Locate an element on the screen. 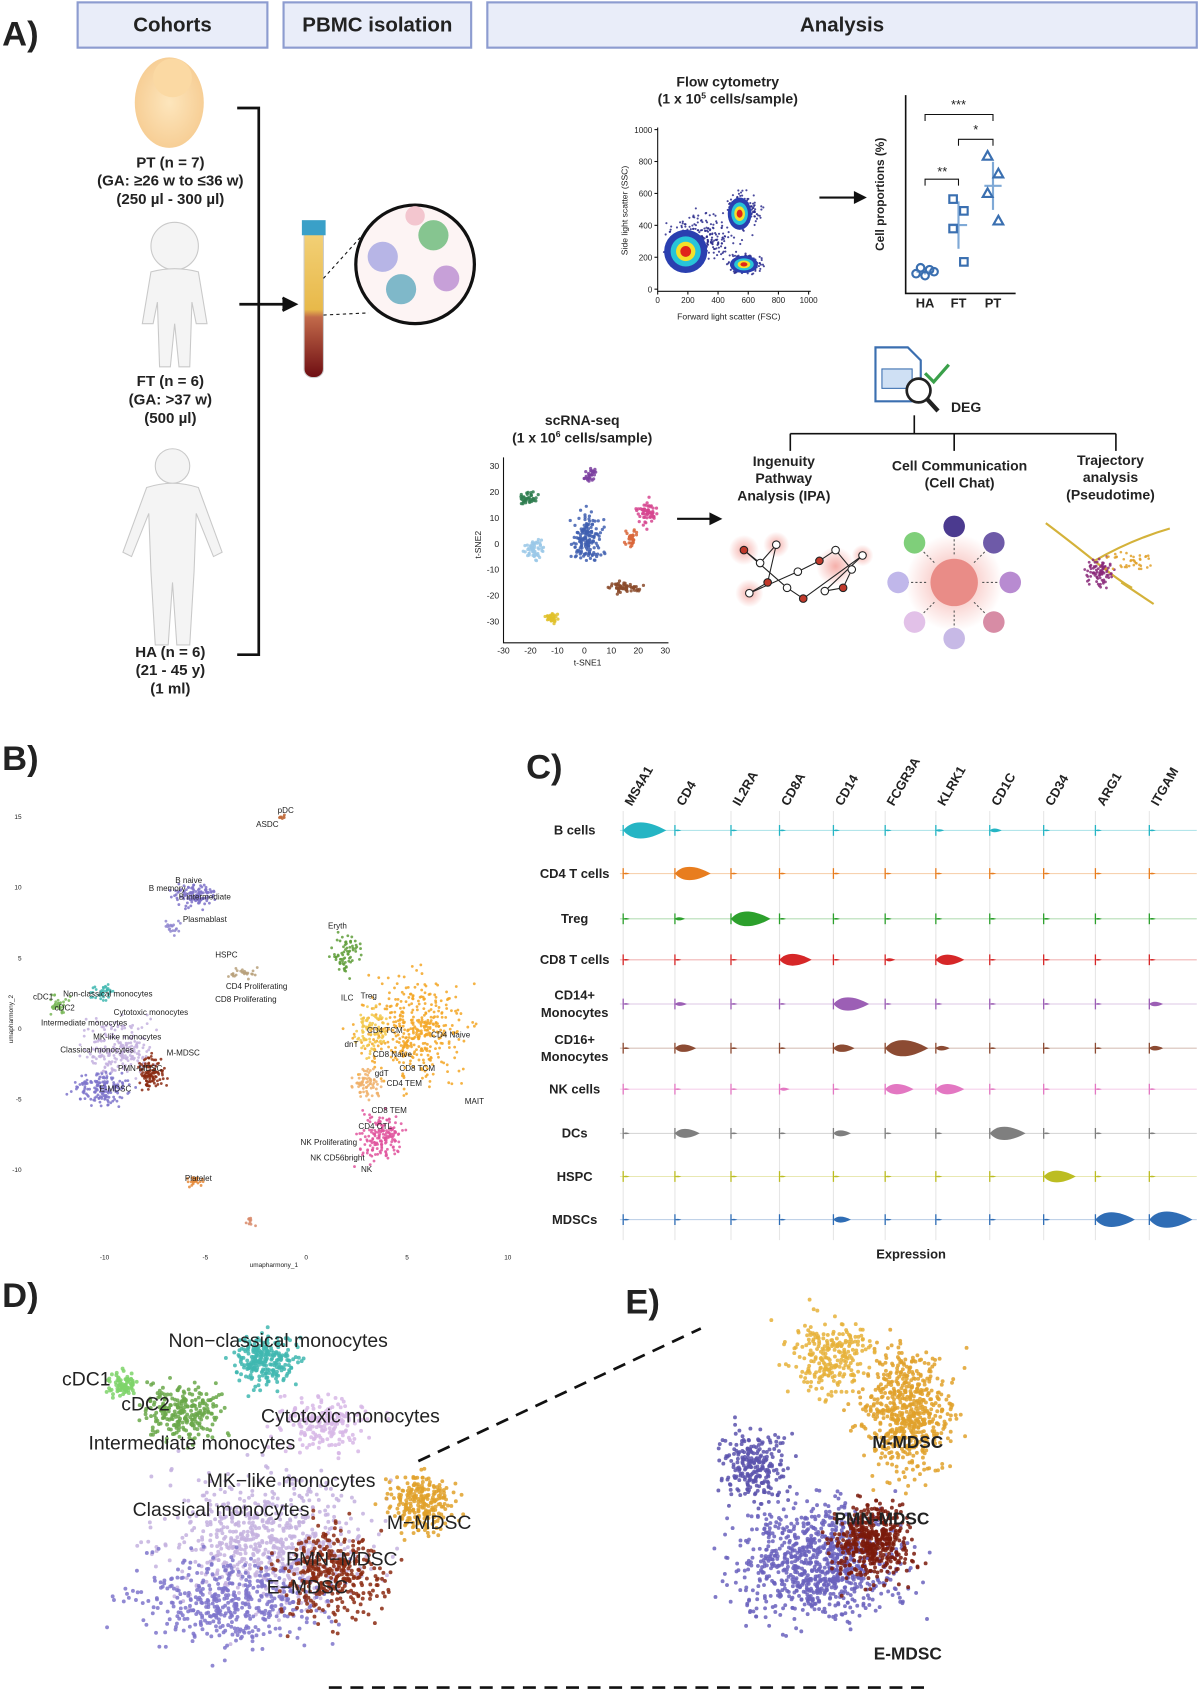 Image resolution: width=1200 pixels, height=1691 pixels. y-tick-label: 600 is located at coordinates (646, 194).